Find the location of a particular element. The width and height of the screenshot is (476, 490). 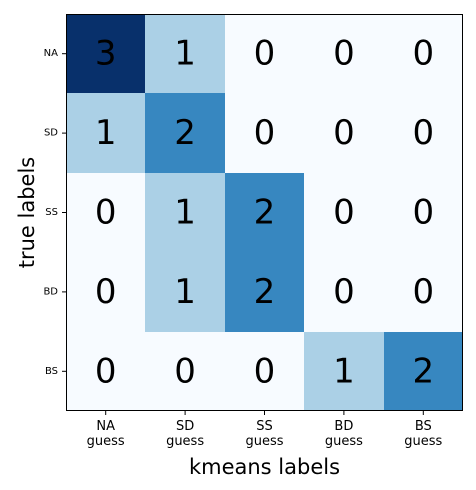

x-tick-labels: NA guess SD guess SS guess BD guess BS guess is located at coordinates (265, 434).